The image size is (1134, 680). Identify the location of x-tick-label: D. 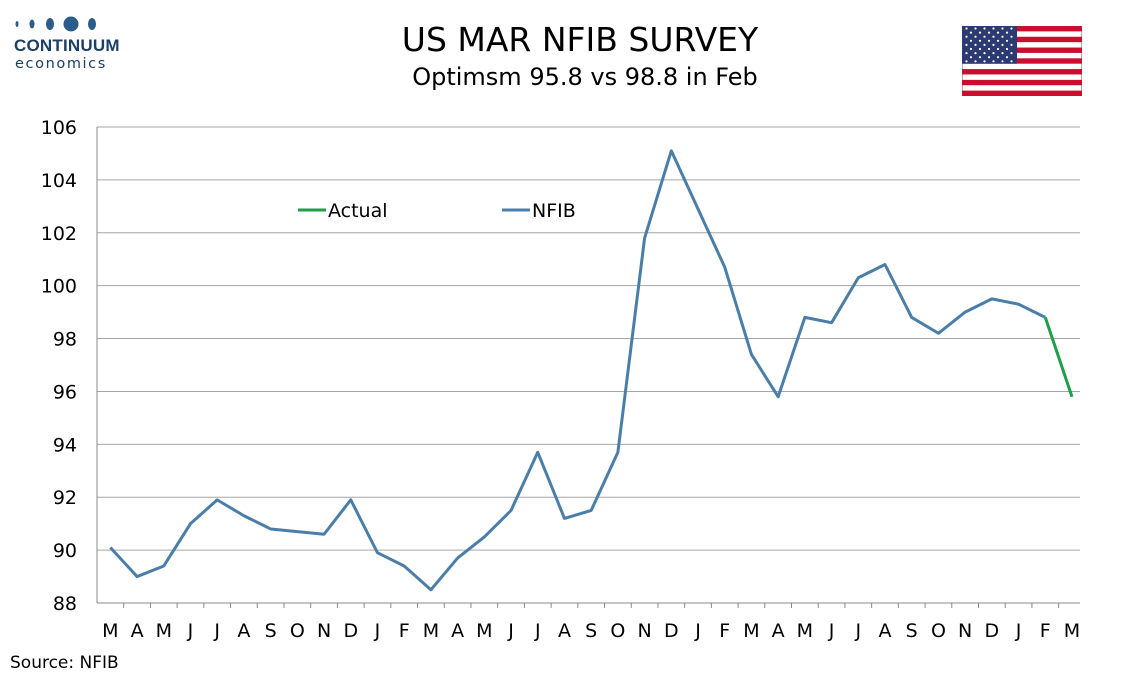
(992, 631).